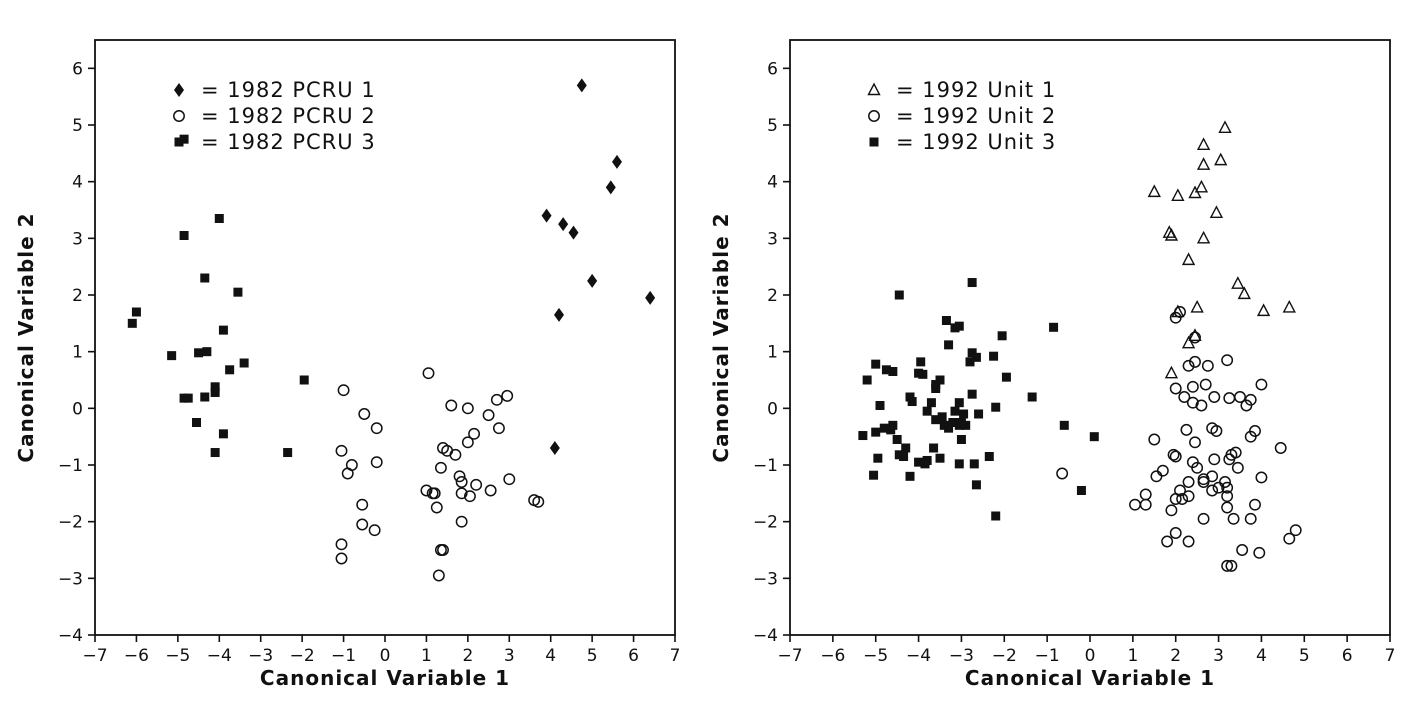 This screenshot has width=1427, height=706. What do you see at coordinates (772, 353) in the screenshot?
I see `y-tick-label: 1` at bounding box center [772, 353].